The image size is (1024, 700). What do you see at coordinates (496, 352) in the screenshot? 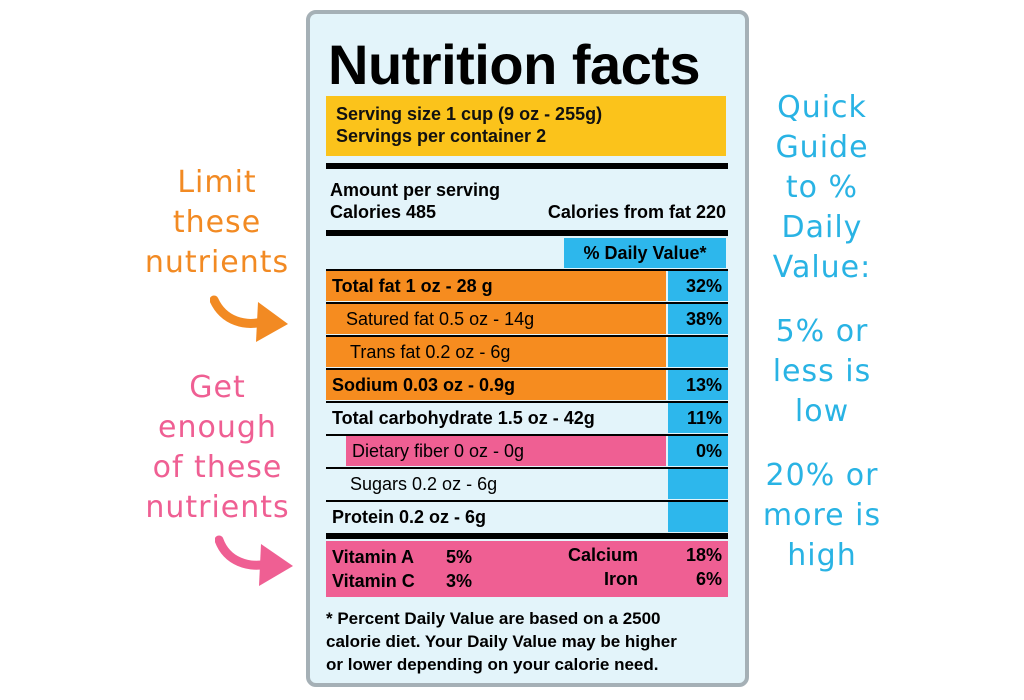
I see `nutrient-name: Trans fat 0.2 oz - 6g` at bounding box center [496, 352].